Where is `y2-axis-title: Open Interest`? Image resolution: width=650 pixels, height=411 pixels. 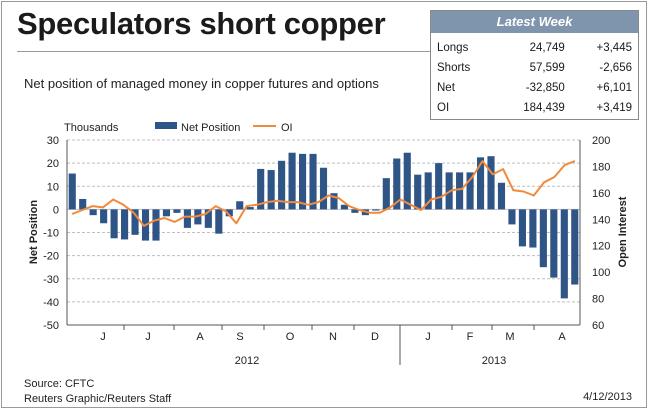
y2-axis-title: Open Interest is located at coordinates (623, 231).